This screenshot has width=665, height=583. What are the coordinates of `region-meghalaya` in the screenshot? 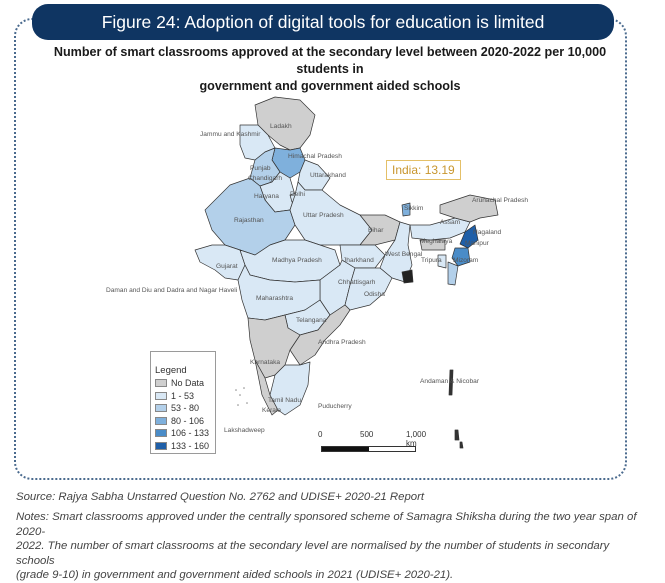 It's located at (432, 245).